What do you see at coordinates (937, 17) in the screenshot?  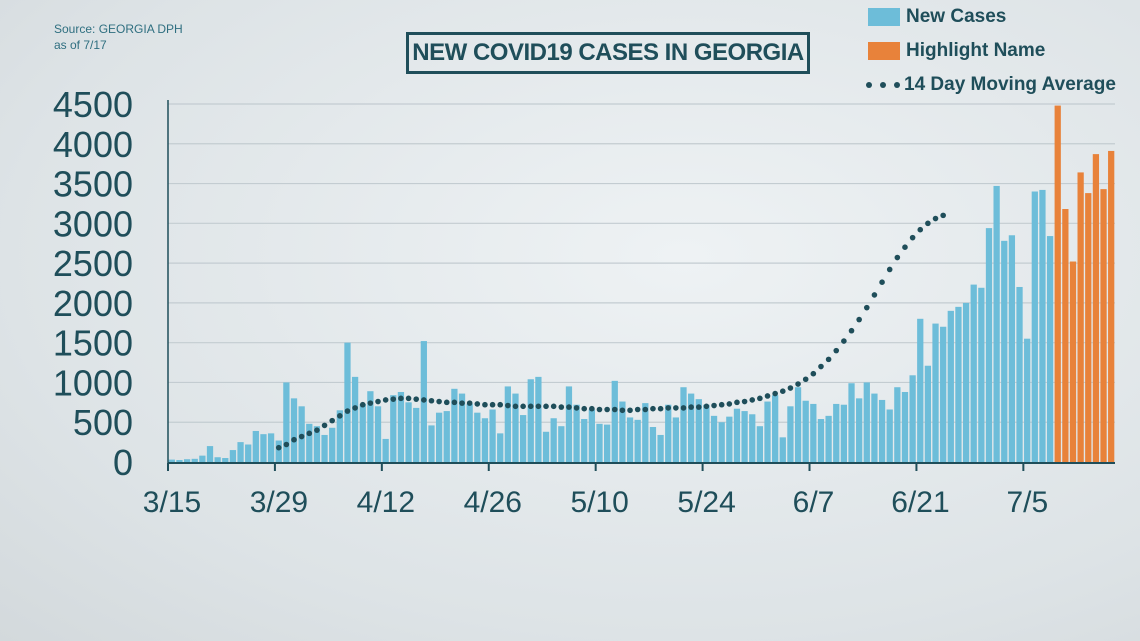 I see `legend-new-cases: New Cases` at bounding box center [937, 17].